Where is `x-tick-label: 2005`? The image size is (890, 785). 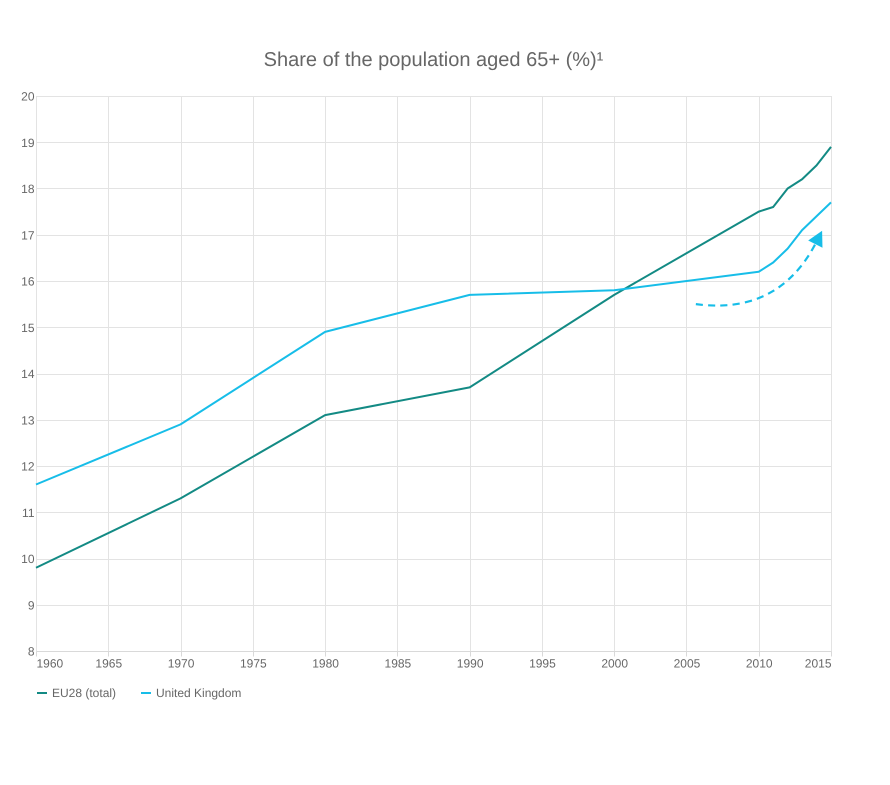 x-tick-label: 2005 is located at coordinates (687, 663).